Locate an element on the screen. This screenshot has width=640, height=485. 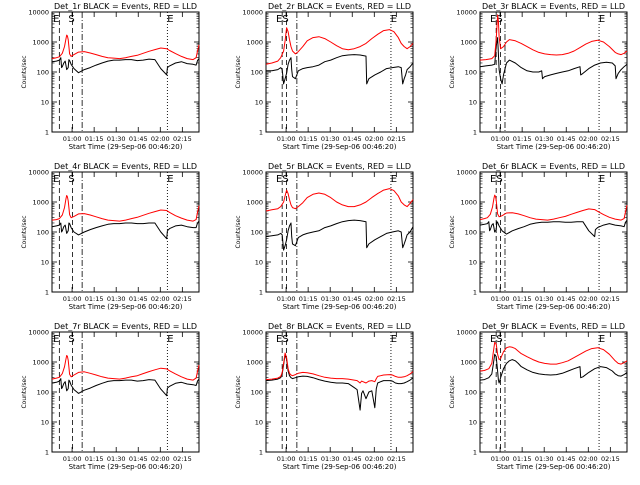
panel-title: Det_5r BLACK = Events, RED = LLD is located at coordinates (339, 166).